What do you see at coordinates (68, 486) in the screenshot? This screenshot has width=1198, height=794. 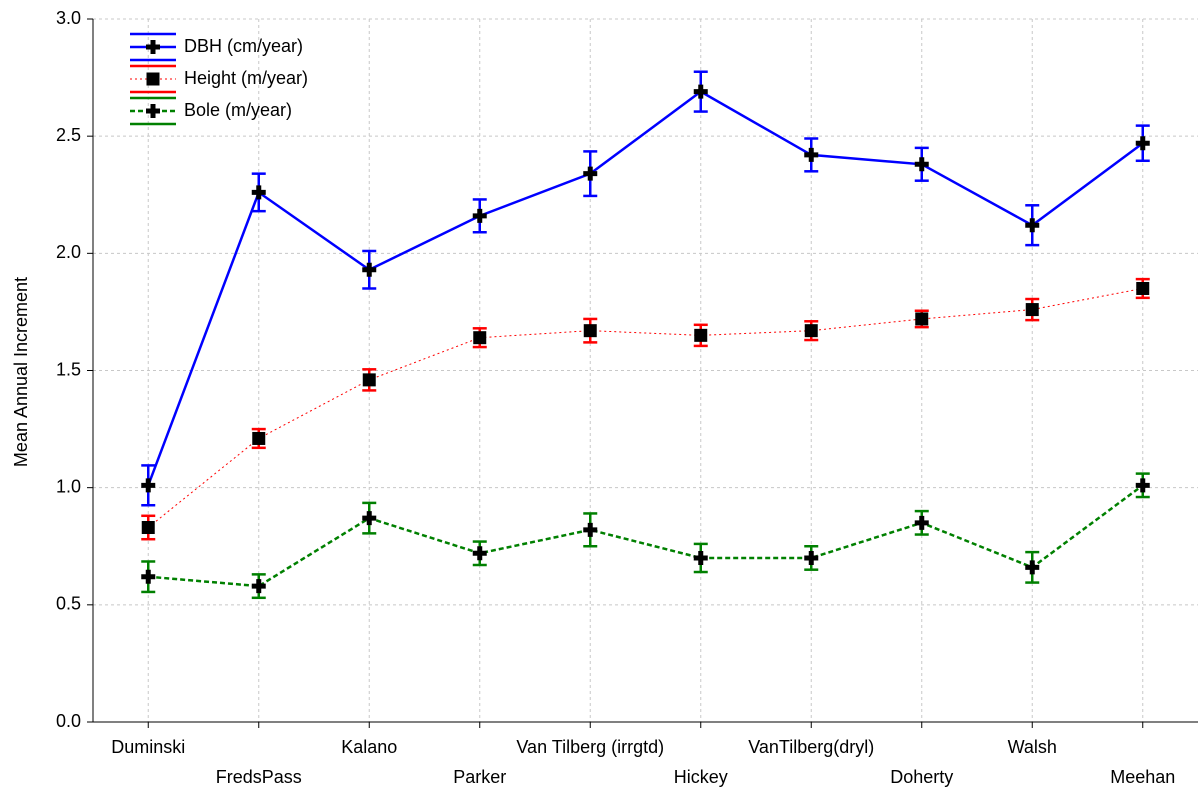 I see `y-tick-label: 1.0` at bounding box center [68, 486].